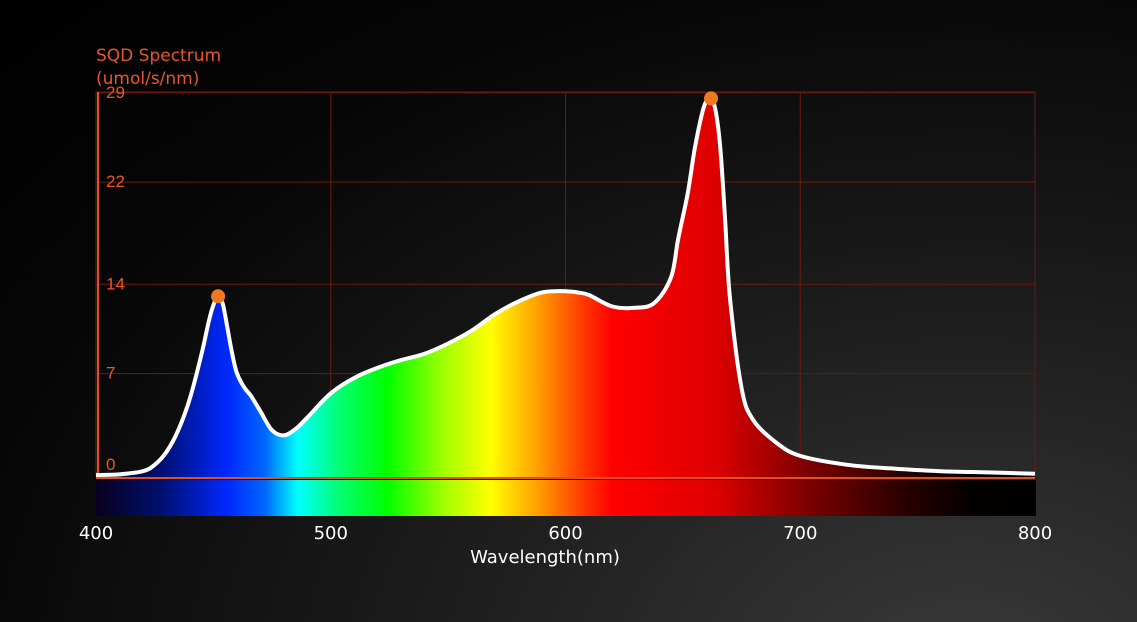 The width and height of the screenshot is (1137, 622). I want to click on y-tick-label: 0, so click(110, 464).